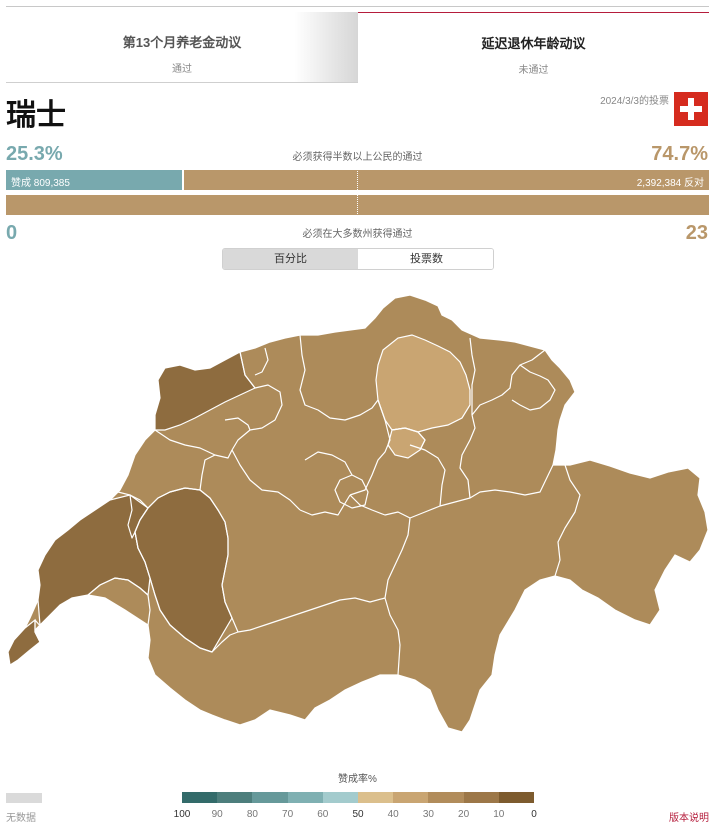 This screenshot has height=825, width=725. I want to click on no-data-swatch, so click(24, 798).